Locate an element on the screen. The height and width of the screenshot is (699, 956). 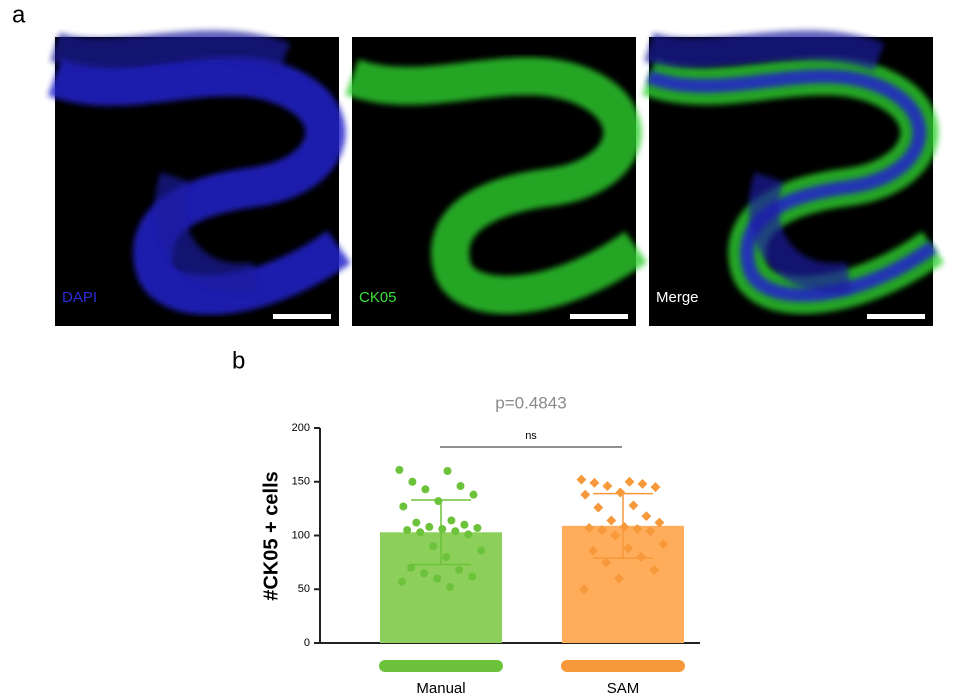
p-value: p=0.4843 is located at coordinates (530, 402).